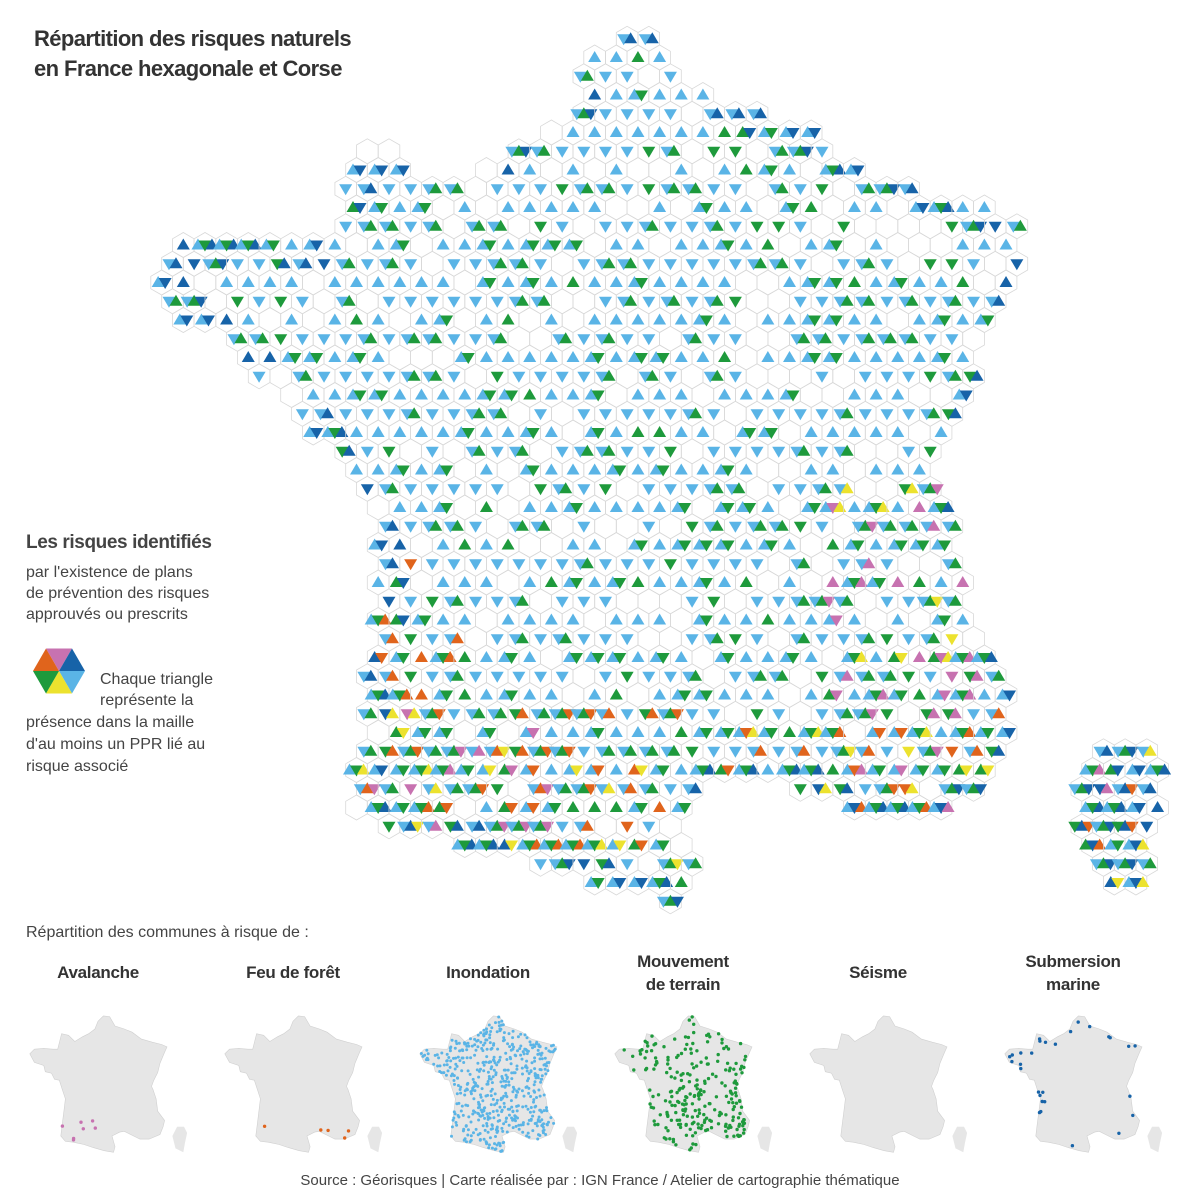 The image size is (1200, 1200). Describe the element at coordinates (59, 671) in the screenshot. I see `legend-hex-icon` at that location.